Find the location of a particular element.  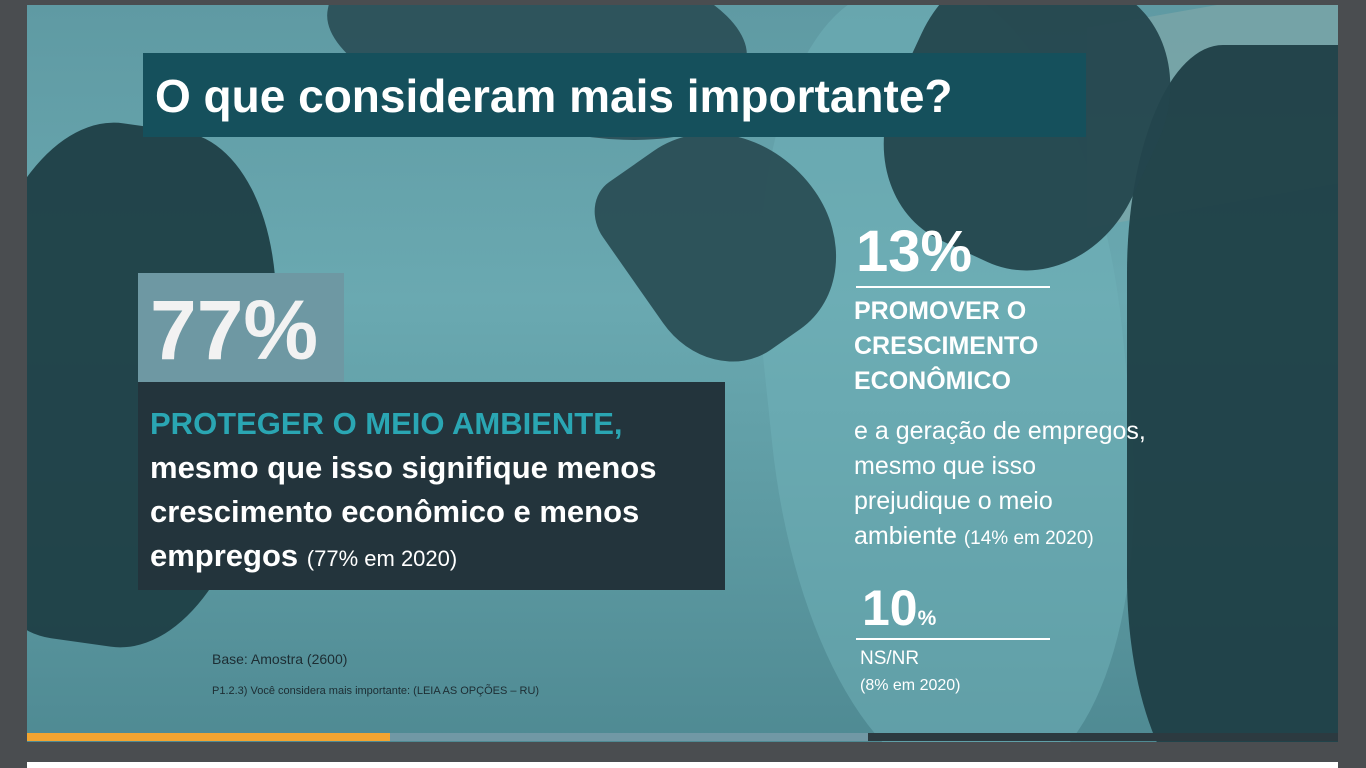

third-percent-value: 10 is located at coordinates (890, 608).